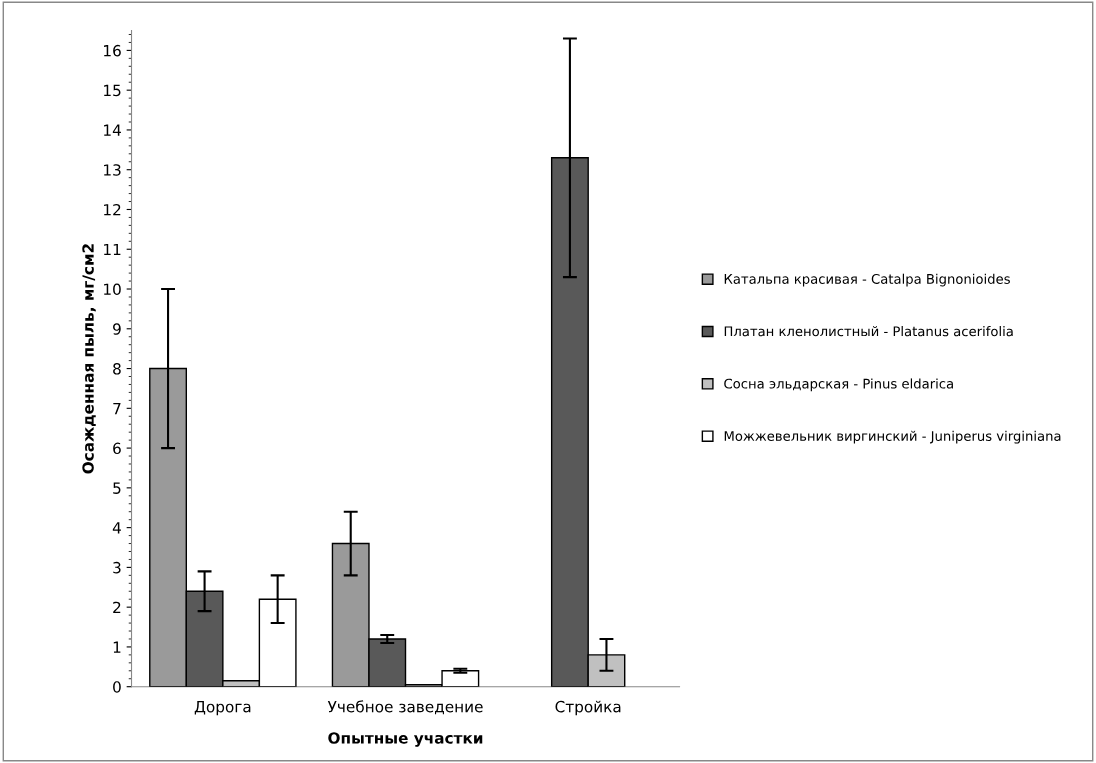 The height and width of the screenshot is (763, 1096). Describe the element at coordinates (112, 289) in the screenshot. I see `y-tick-label: 10` at that location.